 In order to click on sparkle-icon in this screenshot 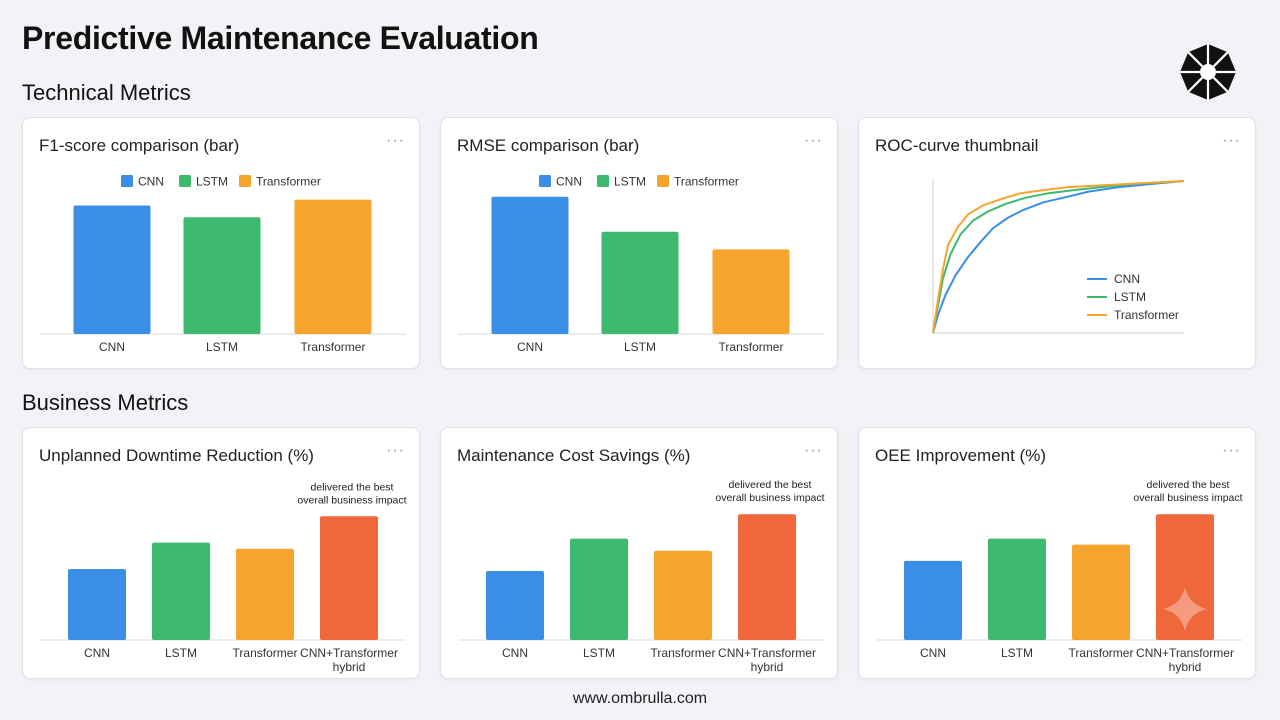, I will do `click(1185, 609)`.